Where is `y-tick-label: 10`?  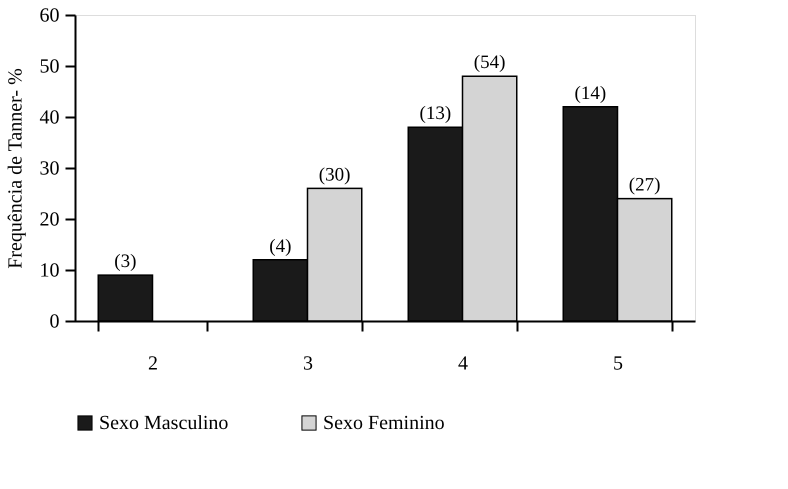 y-tick-label: 10 is located at coordinates (50, 271).